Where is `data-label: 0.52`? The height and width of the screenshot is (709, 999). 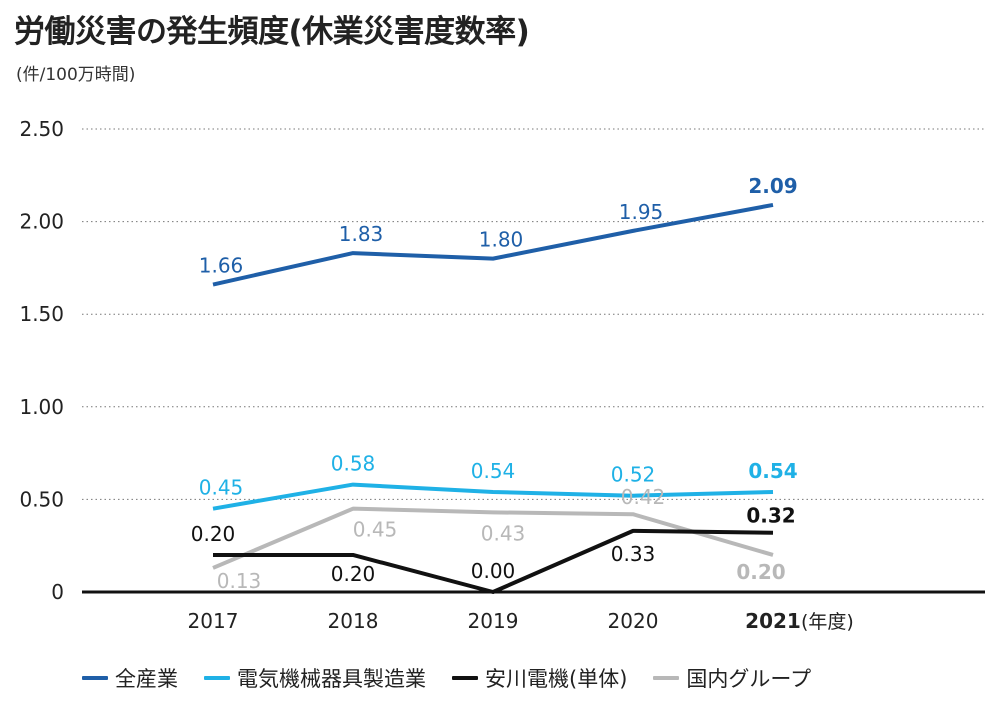
data-label: 0.52 is located at coordinates (633, 475).